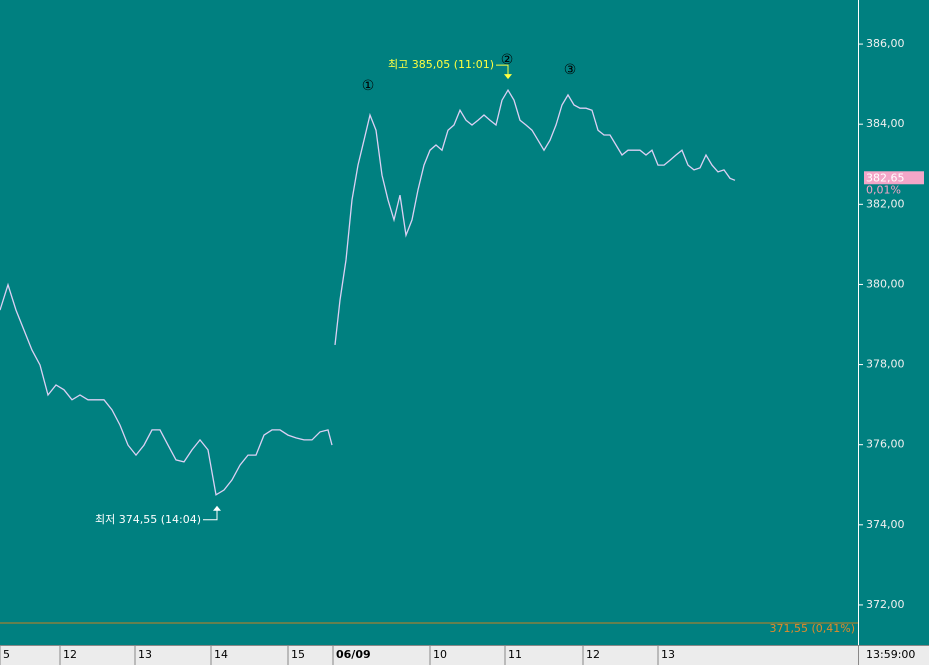 The height and width of the screenshot is (665, 929). Describe the element at coordinates (148, 519) in the screenshot. I see `low-label: 최저 374,55 (14:04)` at that location.